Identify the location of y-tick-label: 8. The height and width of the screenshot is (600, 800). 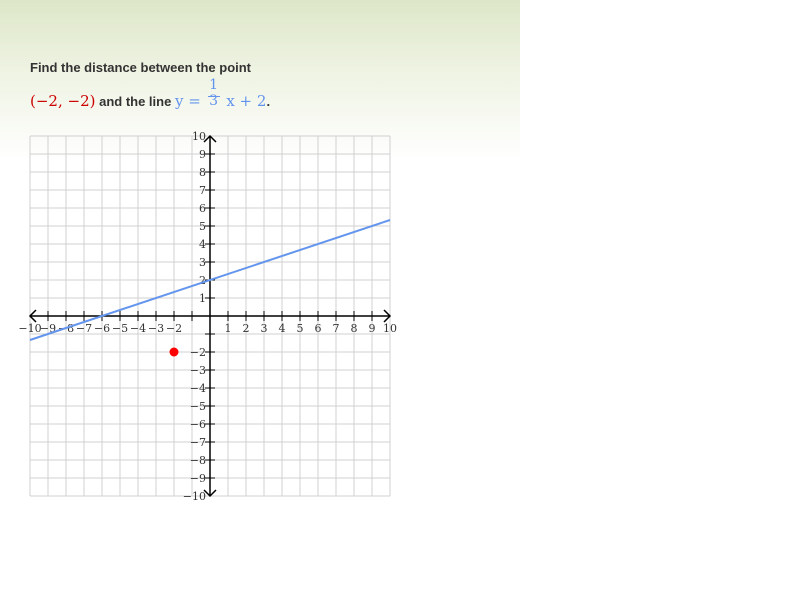
(202, 172).